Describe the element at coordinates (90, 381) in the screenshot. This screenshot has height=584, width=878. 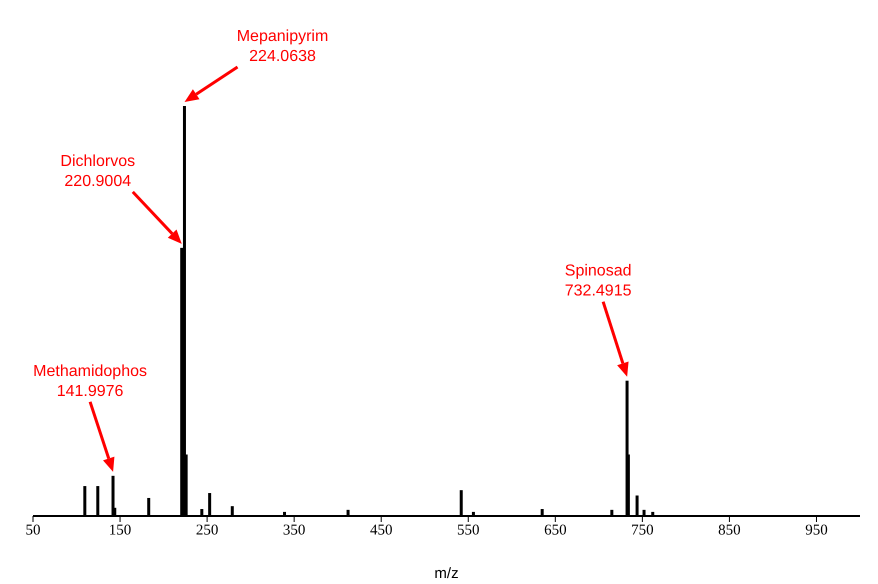
I see `annotation: Methamidophos 141.9976` at that location.